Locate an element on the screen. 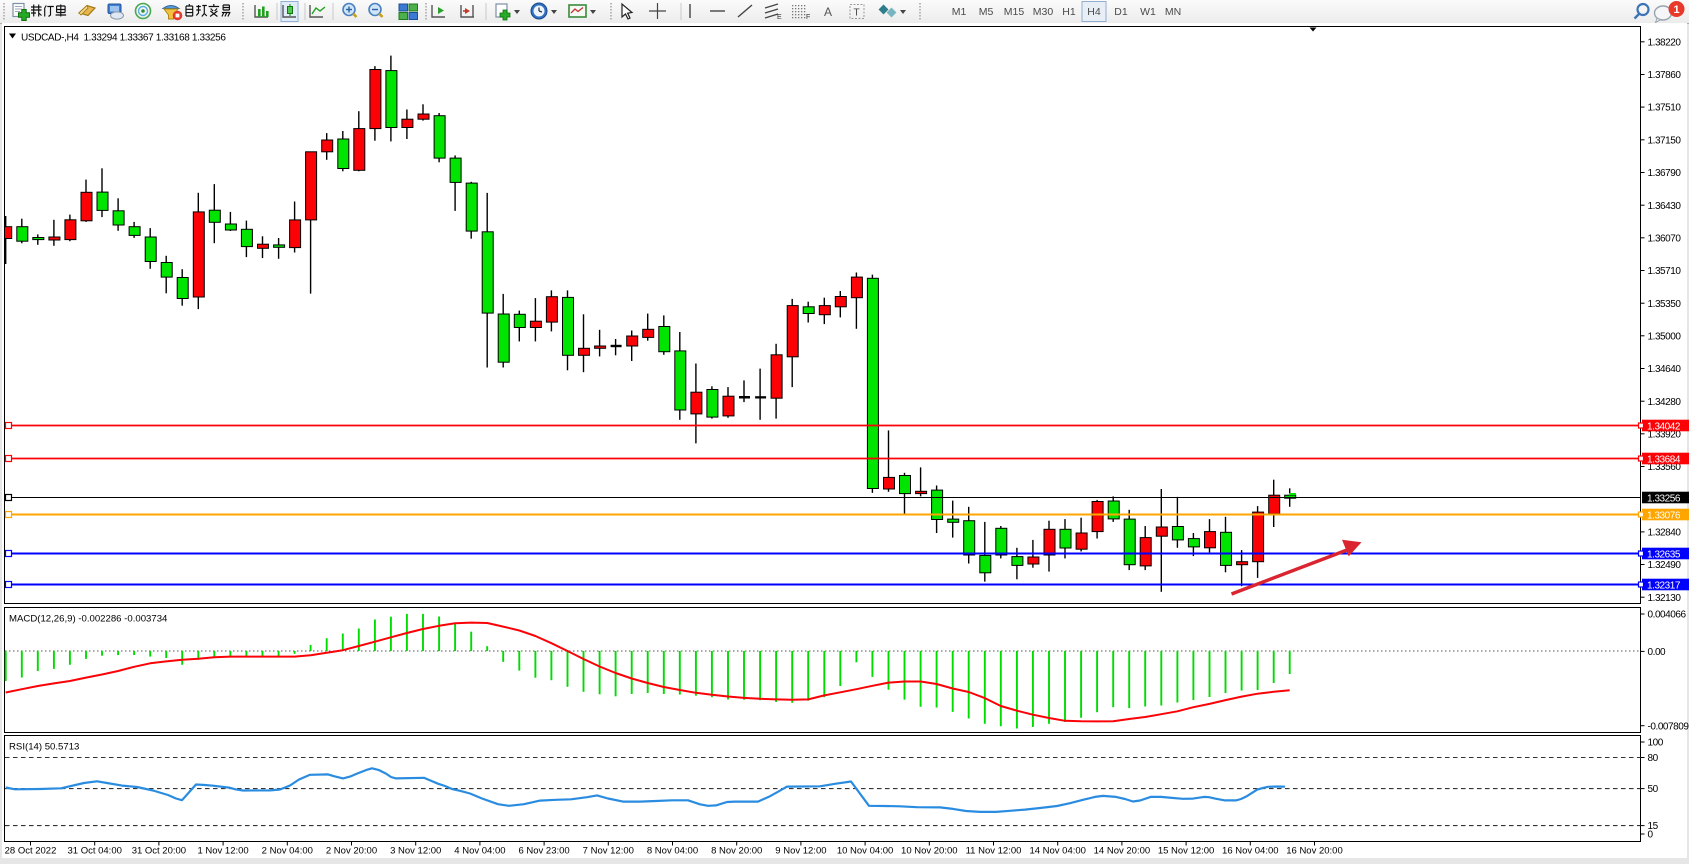 This screenshot has width=1689, height=864. svg-text: 15 Nov 12:00 is located at coordinates (1186, 851).